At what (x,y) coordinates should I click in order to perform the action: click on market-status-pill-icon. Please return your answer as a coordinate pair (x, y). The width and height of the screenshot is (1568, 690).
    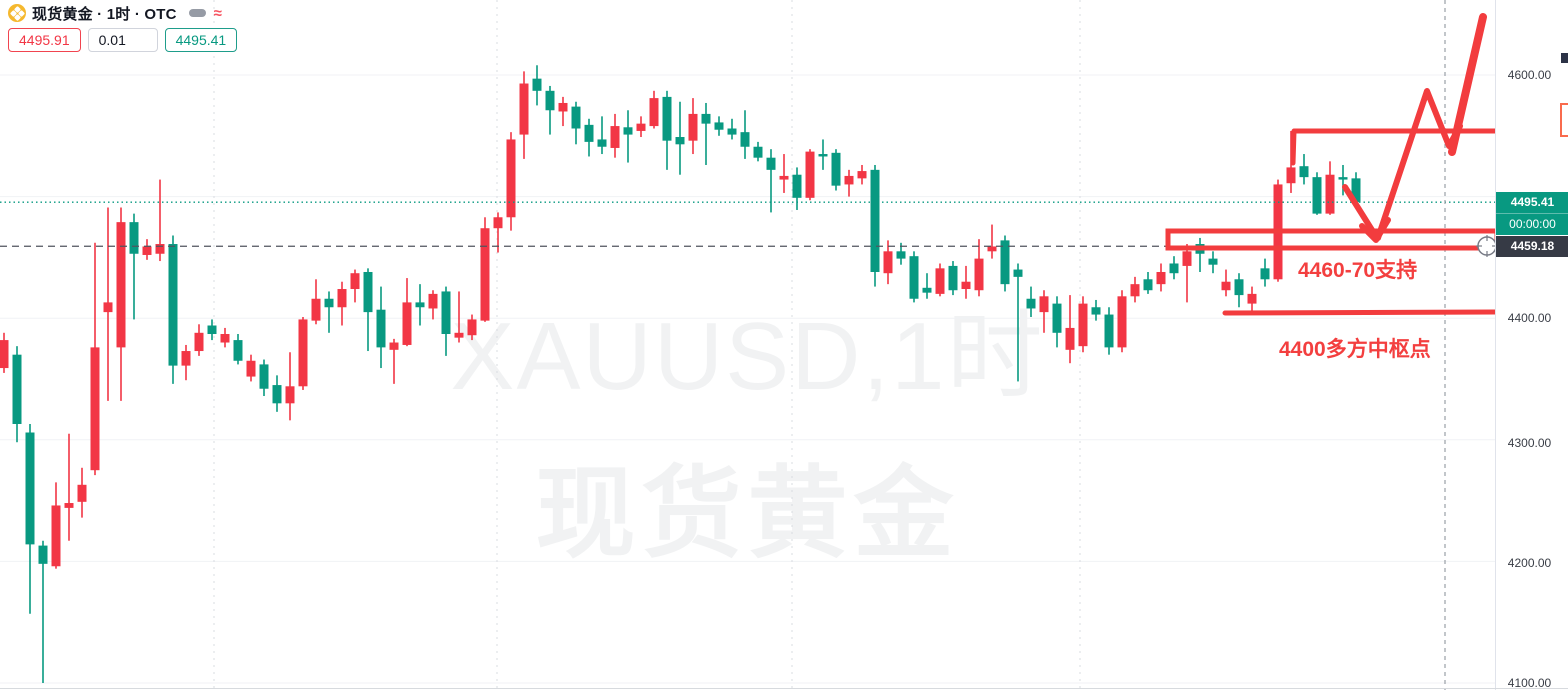
    Looking at the image, I should click on (197, 13).